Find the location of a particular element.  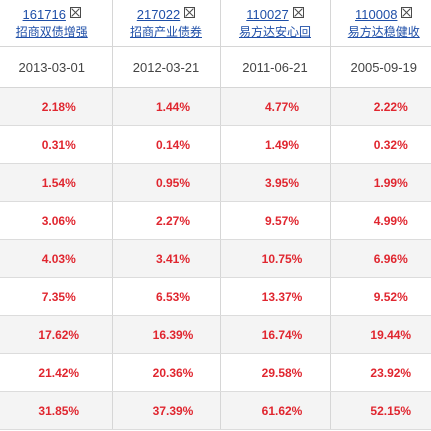

return-cell: 23.92% is located at coordinates (380, 372).